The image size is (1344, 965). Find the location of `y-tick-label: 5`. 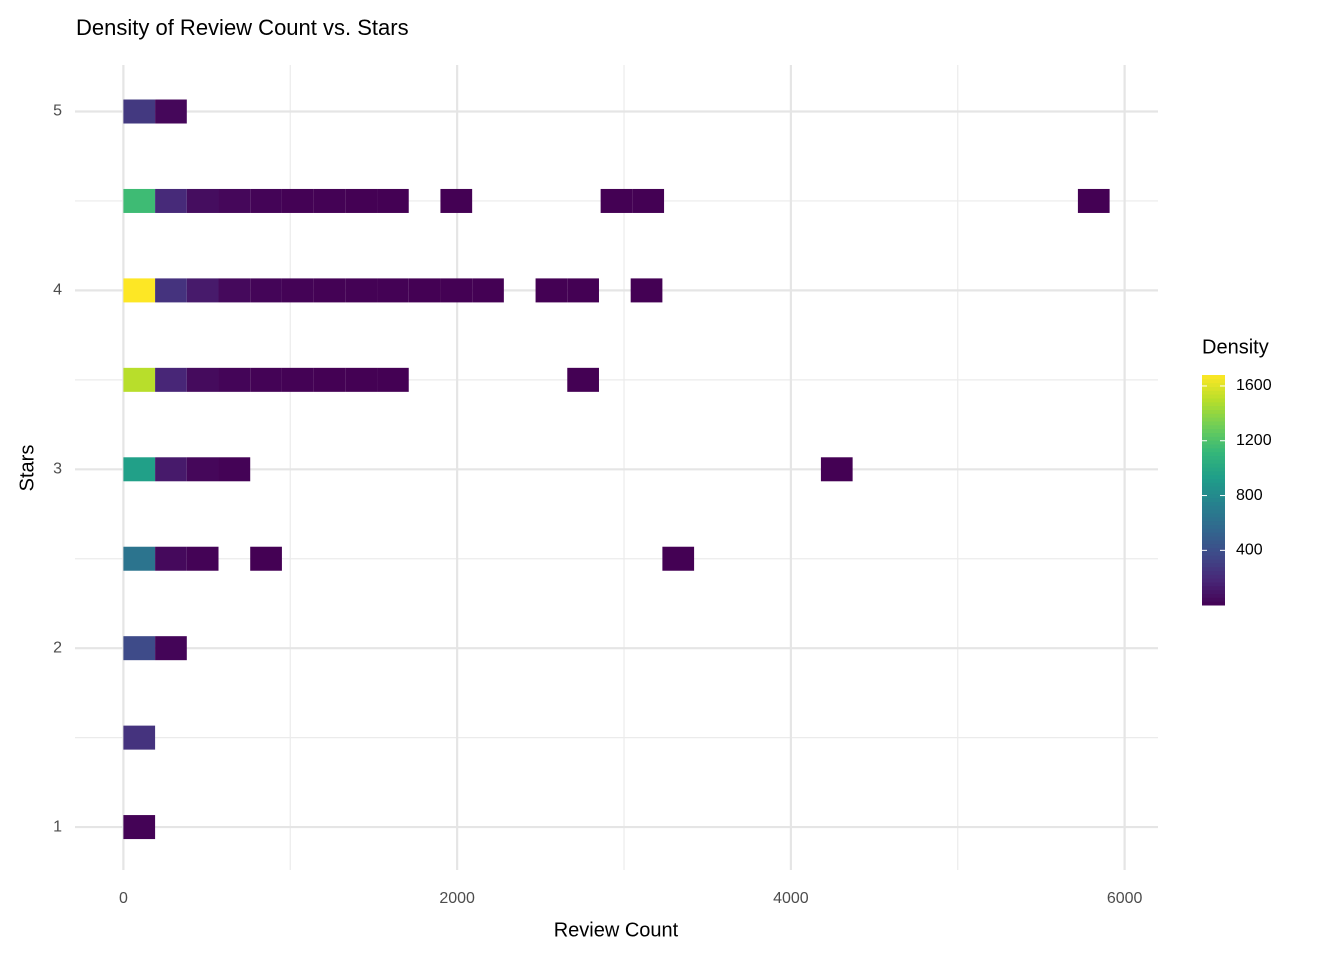

y-tick-label: 5 is located at coordinates (57, 111).